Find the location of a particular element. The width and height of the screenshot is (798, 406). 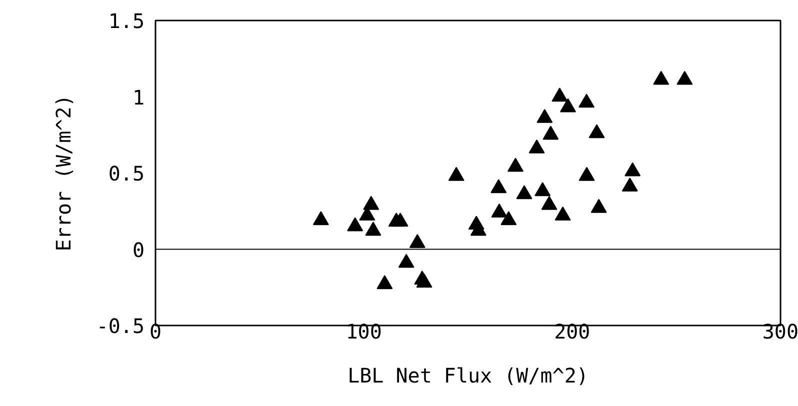

y-tick-label: 0 is located at coordinates (138, 250).